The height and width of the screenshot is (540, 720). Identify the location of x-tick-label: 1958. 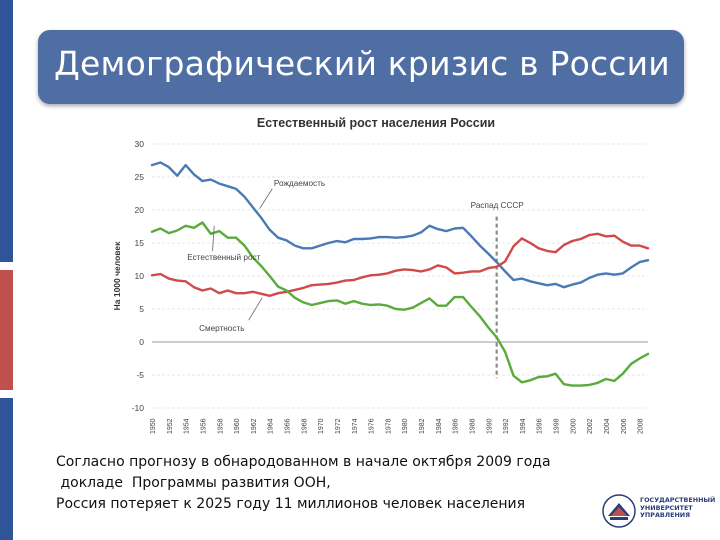
(220, 426).